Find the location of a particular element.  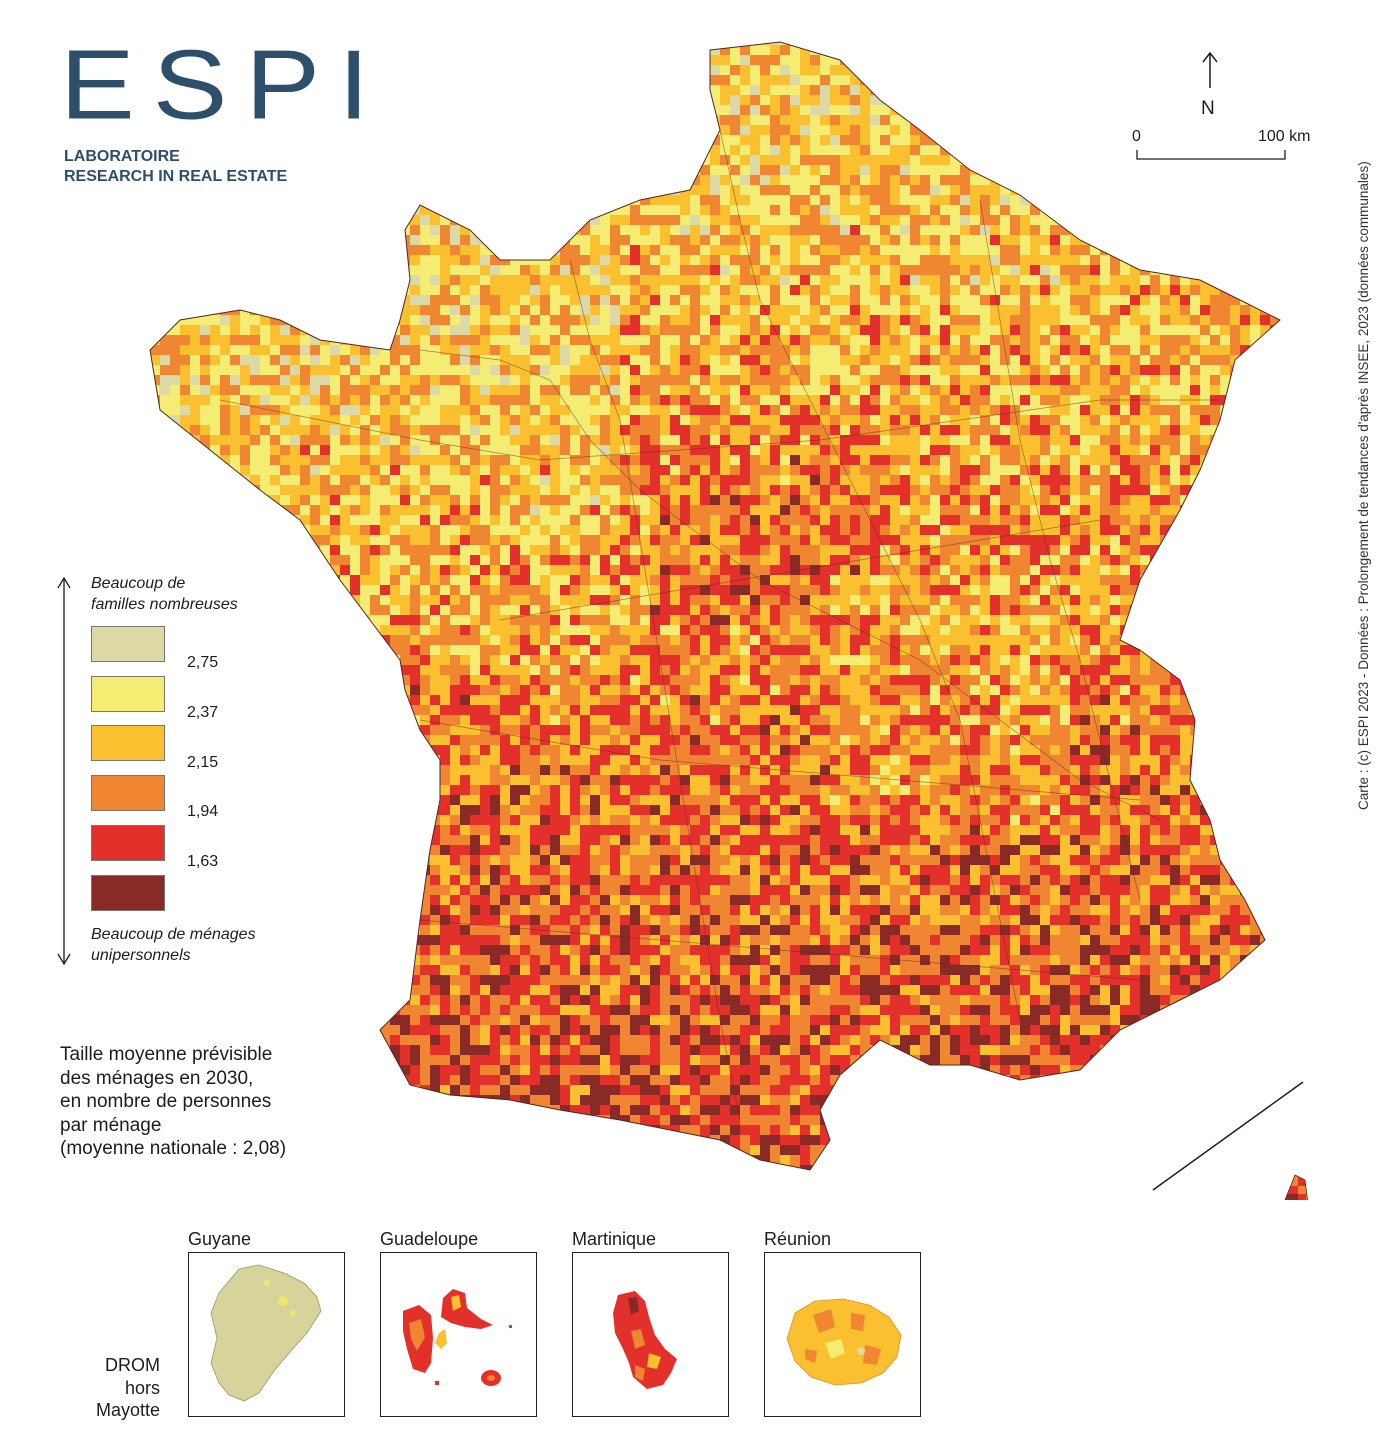

legend-swatch is located at coordinates (128, 793).